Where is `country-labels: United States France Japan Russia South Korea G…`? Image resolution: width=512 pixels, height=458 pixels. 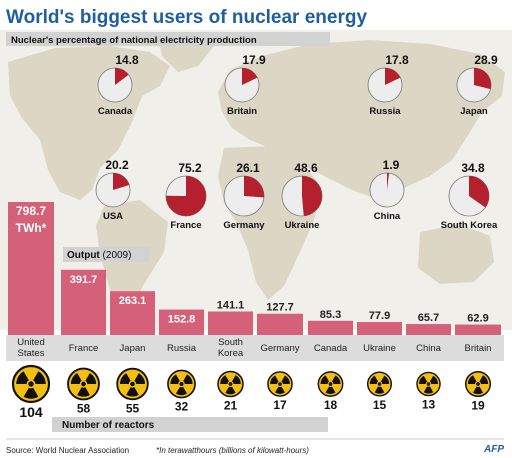 country-labels: United States France Japan Russia South Korea G… is located at coordinates (254, 348).